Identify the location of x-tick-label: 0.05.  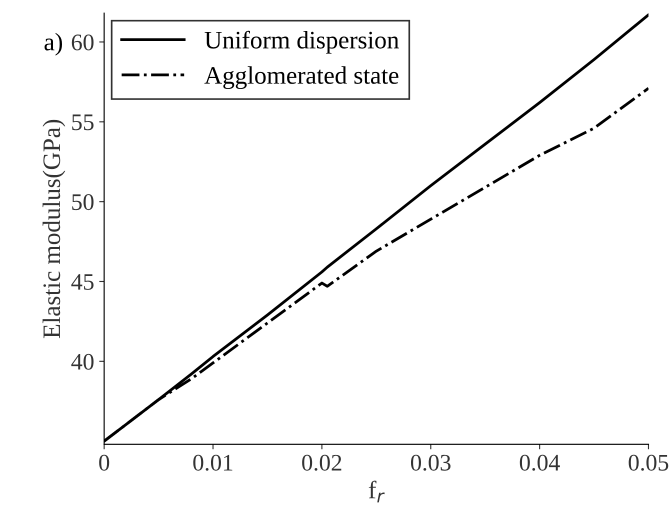
(648, 462).